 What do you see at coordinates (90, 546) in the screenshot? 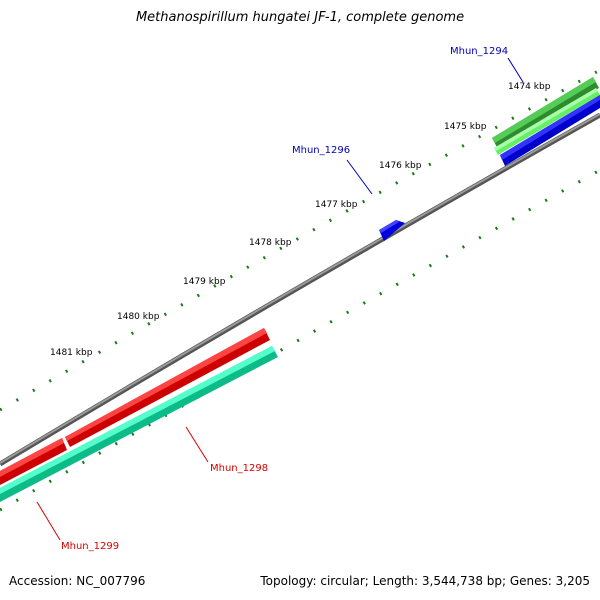
I see `gene-label: Mhun_1299` at bounding box center [90, 546].